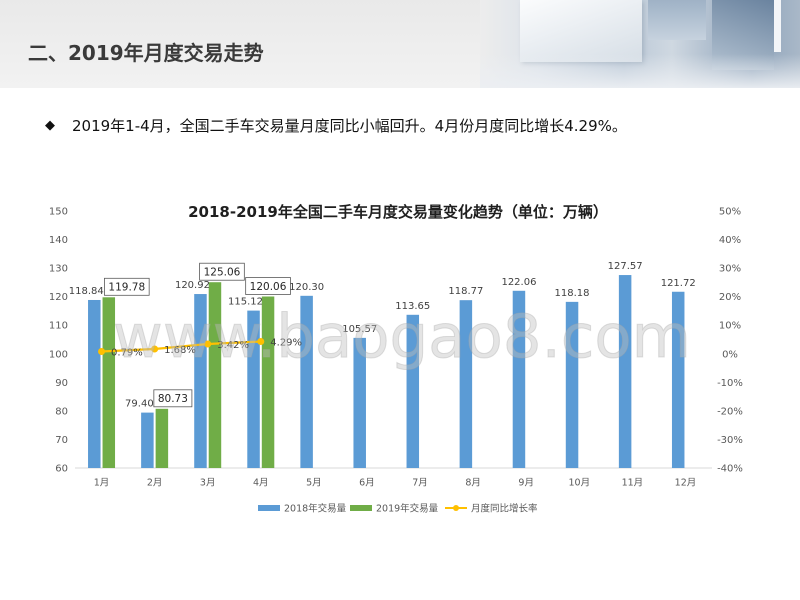 The width and height of the screenshot is (800, 600). What do you see at coordinates (402, 337) in the screenshot?
I see `watermark: www.baogao8.com` at bounding box center [402, 337].